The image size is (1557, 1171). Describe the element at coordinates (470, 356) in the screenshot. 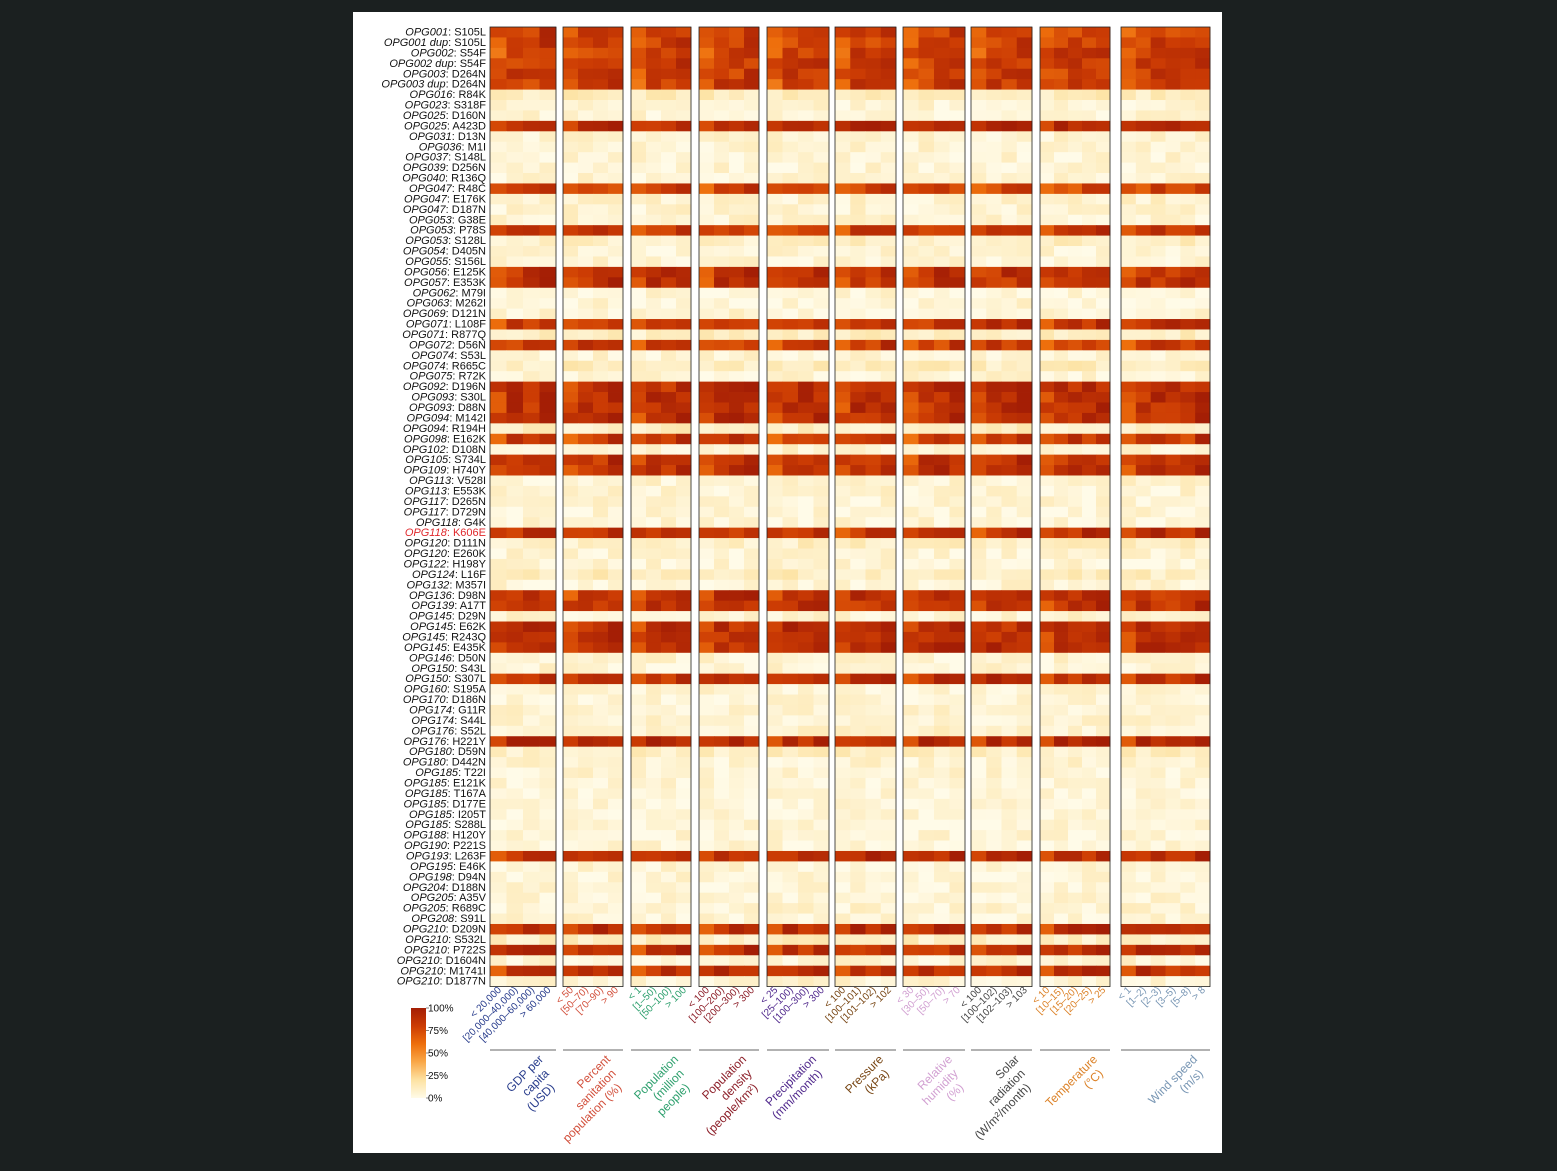

I see `row-mutation: : S53L` at that location.